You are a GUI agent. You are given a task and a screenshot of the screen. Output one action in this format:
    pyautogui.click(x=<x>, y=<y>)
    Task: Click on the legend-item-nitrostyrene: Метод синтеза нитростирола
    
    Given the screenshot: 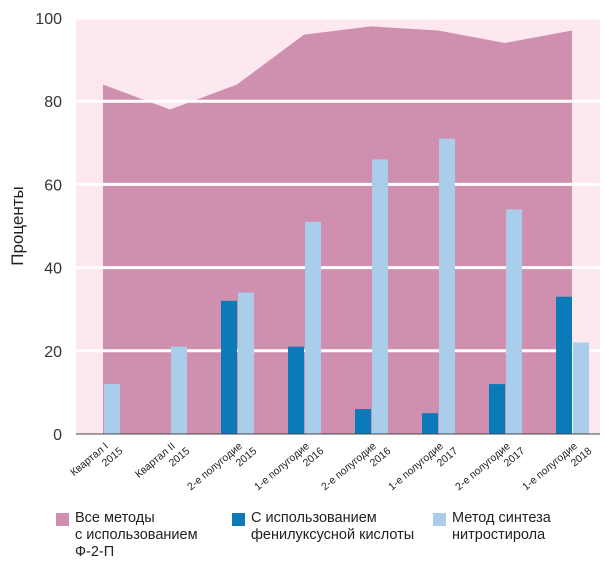 What is the action you would take?
    pyautogui.click(x=492, y=527)
    